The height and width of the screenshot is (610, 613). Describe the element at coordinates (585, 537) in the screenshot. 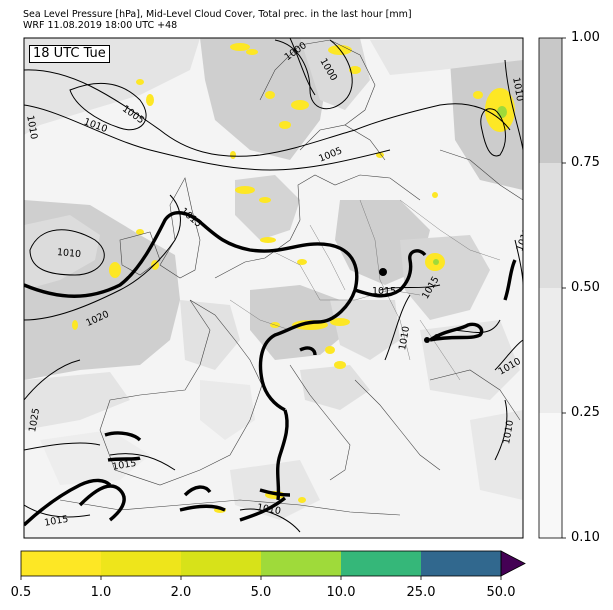

I see `cloud-colorbar-tick: 0.10` at that location.